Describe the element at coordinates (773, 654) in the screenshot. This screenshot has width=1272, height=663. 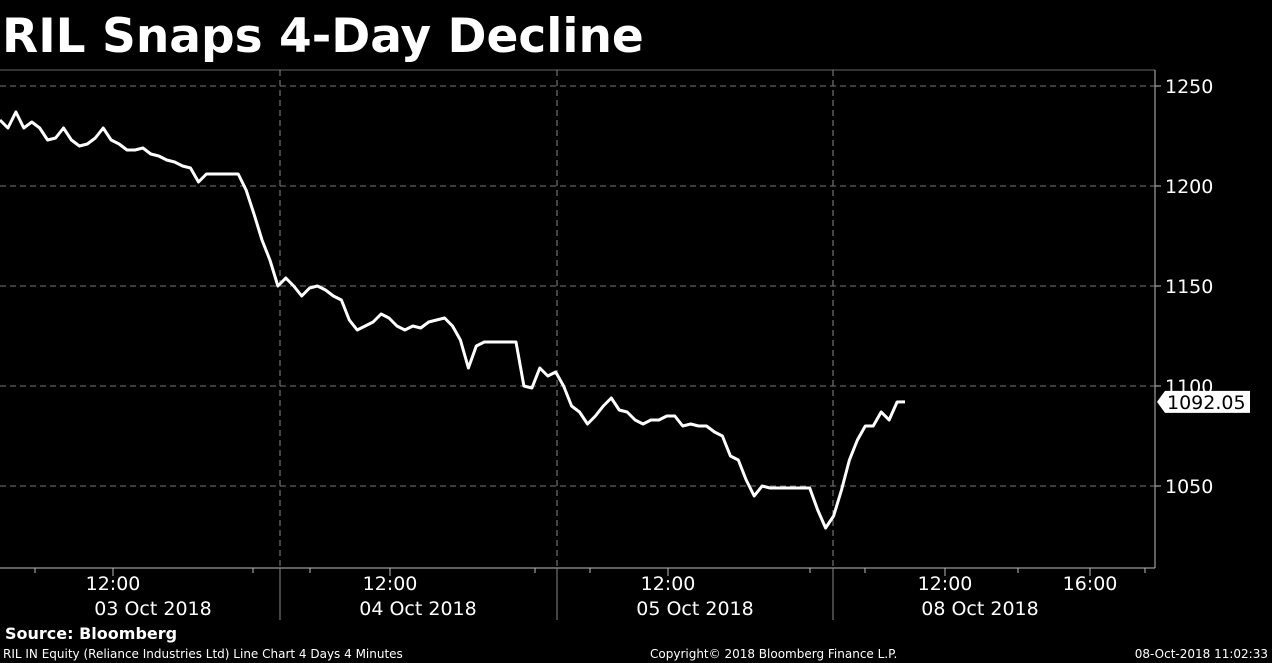
I see `copyright: Copyright© 2018 Bloomberg Finance L.P.` at that location.